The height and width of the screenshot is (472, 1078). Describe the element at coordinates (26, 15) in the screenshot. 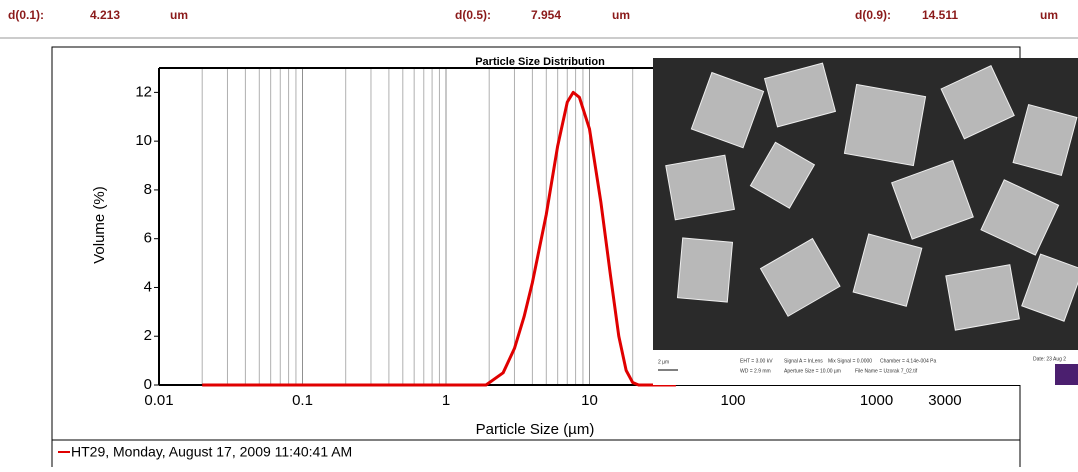

I see `stat-label: d(0.1):` at that location.